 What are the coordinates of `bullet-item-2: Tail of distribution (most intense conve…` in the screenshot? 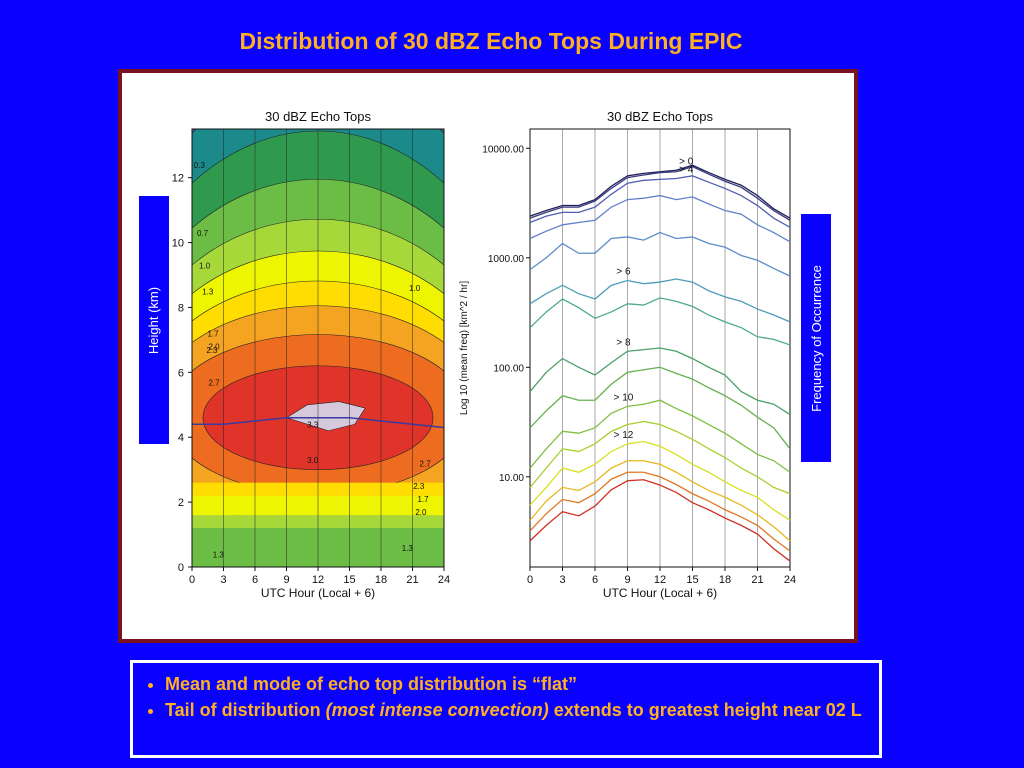 It's located at (517, 710).